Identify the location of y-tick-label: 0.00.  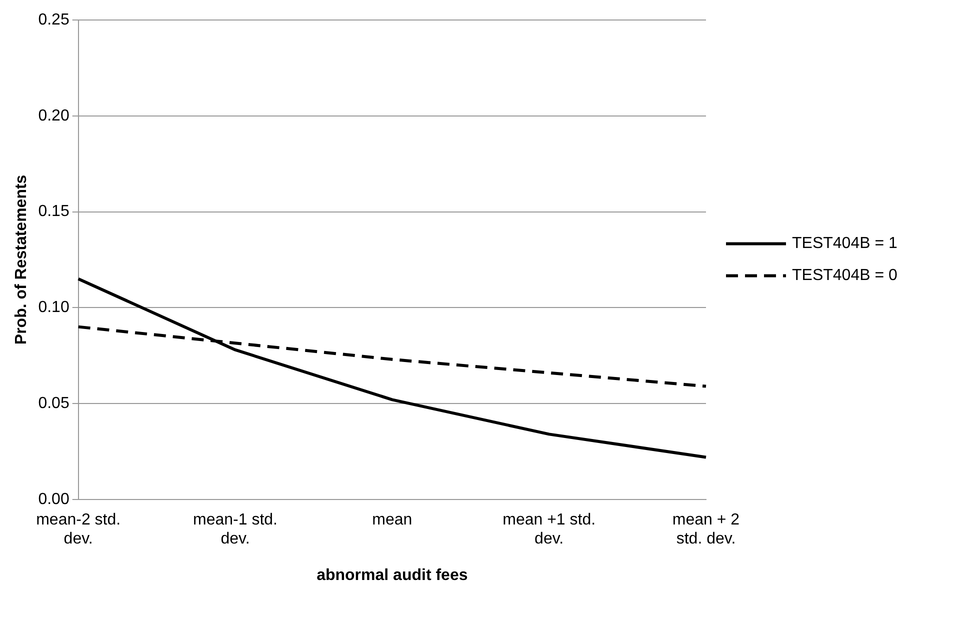
(54, 499).